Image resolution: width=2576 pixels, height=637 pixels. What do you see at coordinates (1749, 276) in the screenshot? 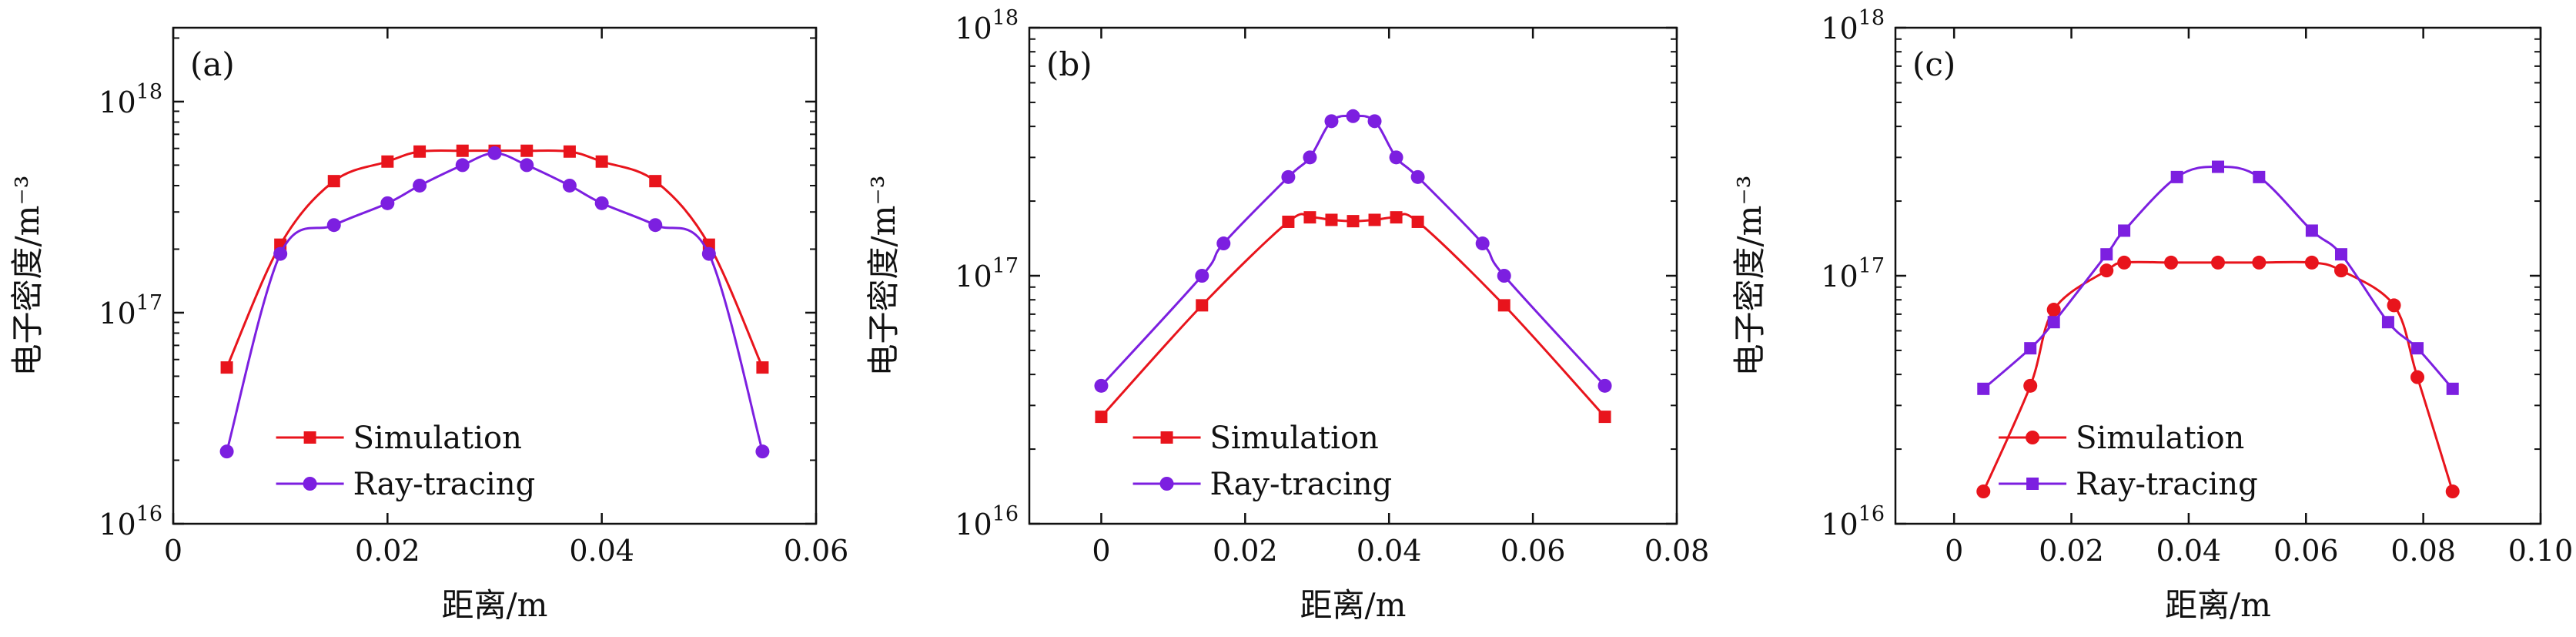
I see `y-axis-label: 电子密度/m⁻³` at bounding box center [1749, 276].